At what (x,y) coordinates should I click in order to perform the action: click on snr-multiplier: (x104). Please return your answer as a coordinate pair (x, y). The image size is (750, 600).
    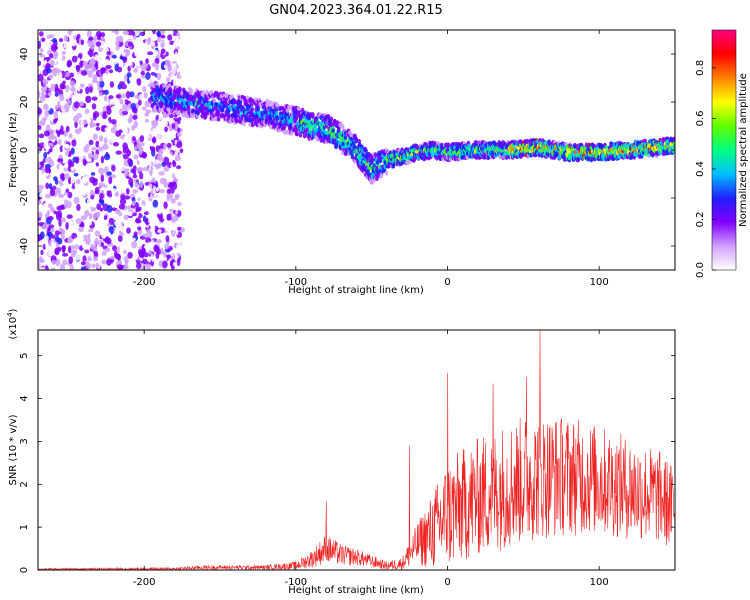
    Looking at the image, I should click on (12, 323).